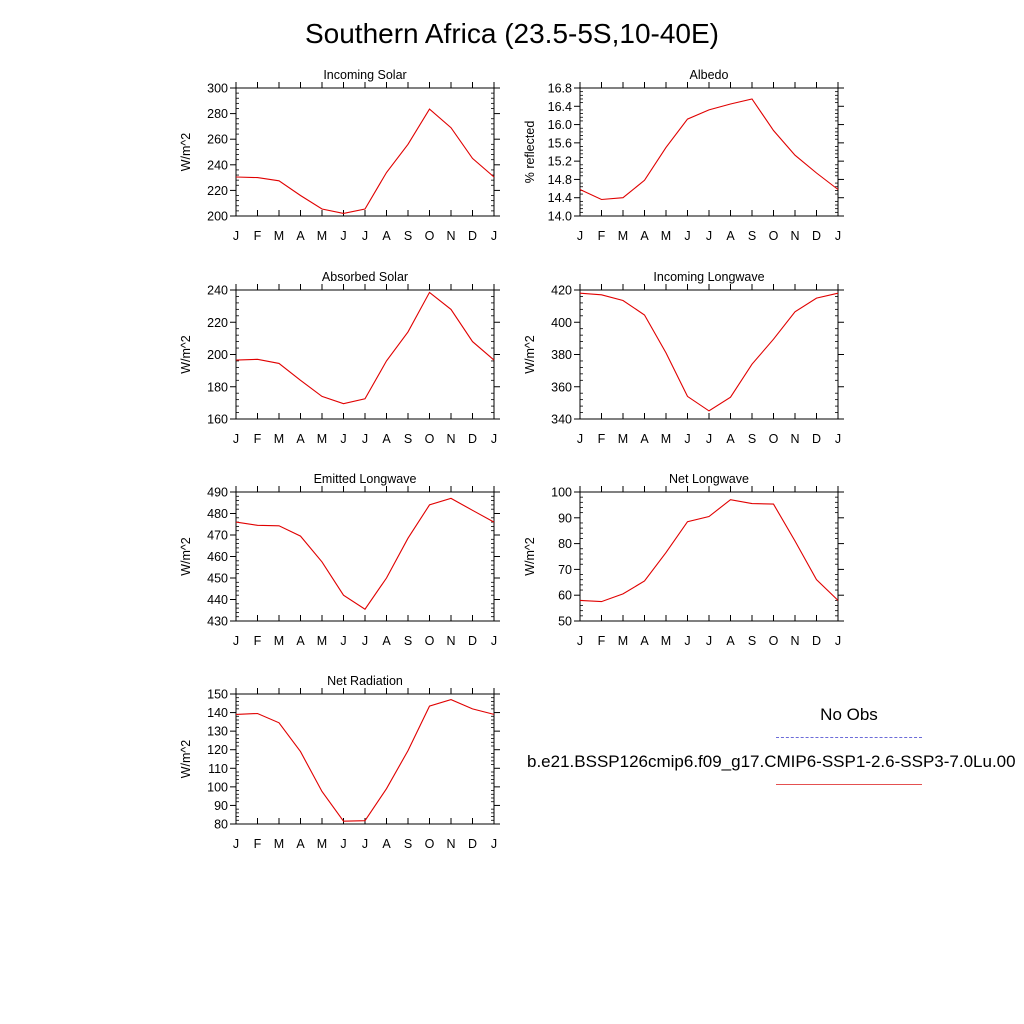  I want to click on y-tick-label: 470, so click(217, 536).